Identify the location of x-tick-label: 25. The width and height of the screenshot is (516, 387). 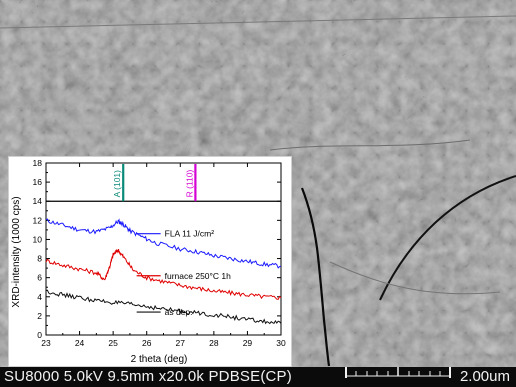
(113, 343).